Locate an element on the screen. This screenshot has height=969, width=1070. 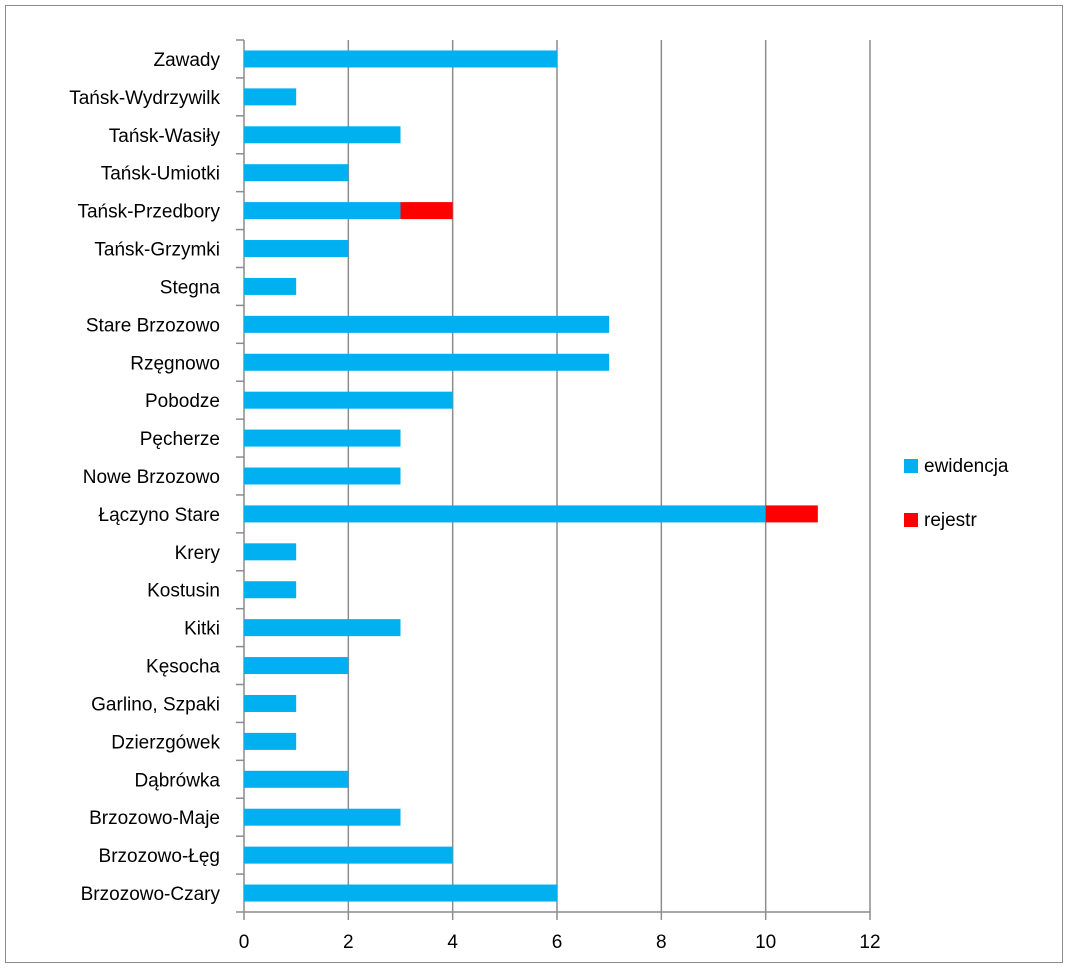
category-label: Tańsk-Wasiły is located at coordinates (165, 136).